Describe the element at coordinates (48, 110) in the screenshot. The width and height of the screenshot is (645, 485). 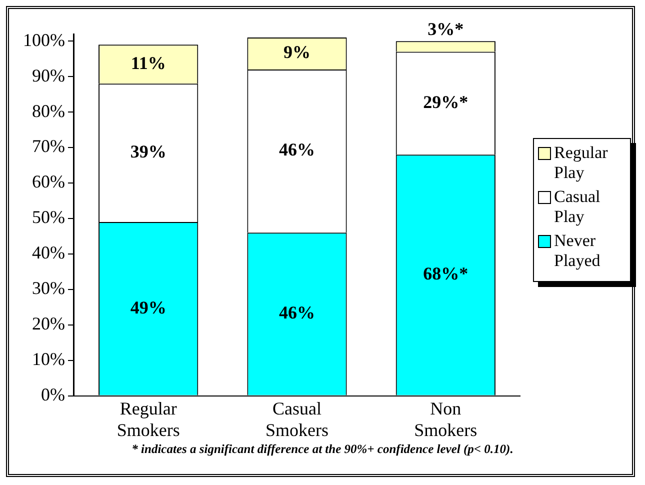
I see `y-tick-label: 80%` at that location.